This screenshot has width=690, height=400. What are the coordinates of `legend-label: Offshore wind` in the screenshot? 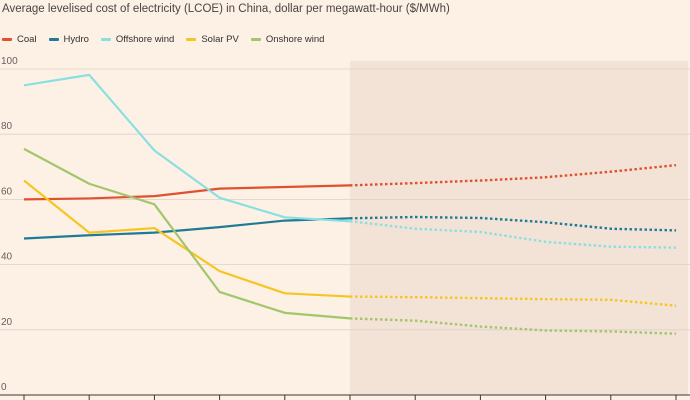 It's located at (145, 39).